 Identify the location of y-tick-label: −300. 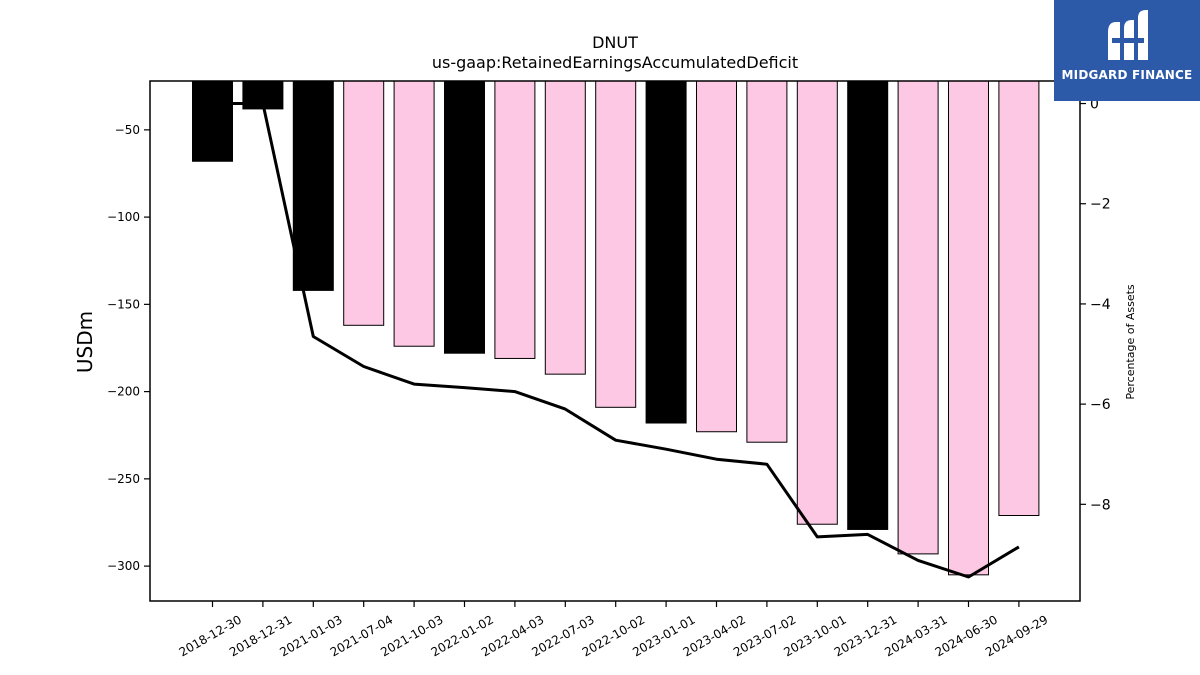
(123, 566).